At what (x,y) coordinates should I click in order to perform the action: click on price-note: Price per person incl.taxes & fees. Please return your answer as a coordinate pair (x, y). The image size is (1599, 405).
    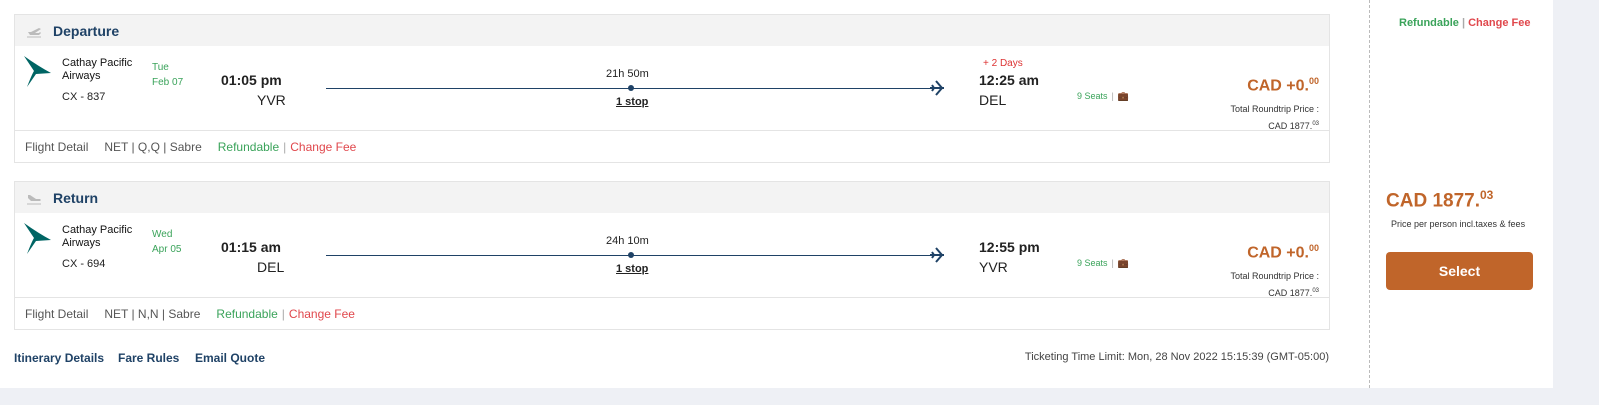
    Looking at the image, I should click on (1458, 224).